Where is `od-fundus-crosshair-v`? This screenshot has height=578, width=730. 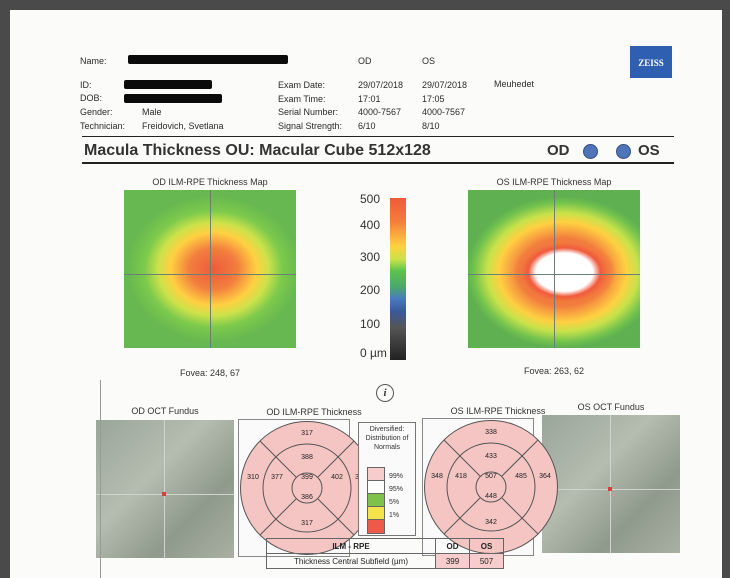 od-fundus-crosshair-v is located at coordinates (164, 489).